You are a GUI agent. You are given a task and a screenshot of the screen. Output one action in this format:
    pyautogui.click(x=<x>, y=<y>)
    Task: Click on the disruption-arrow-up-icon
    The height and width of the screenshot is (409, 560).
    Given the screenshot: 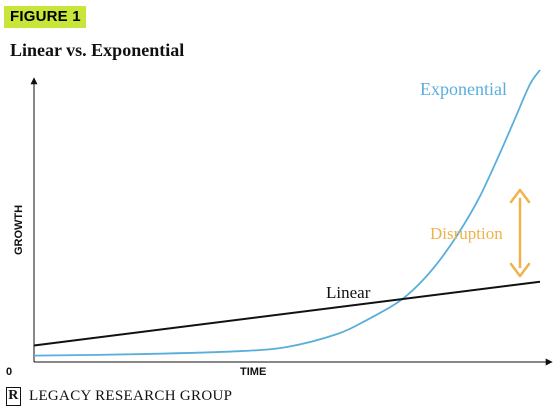 What is the action you would take?
    pyautogui.click(x=520, y=196)
    